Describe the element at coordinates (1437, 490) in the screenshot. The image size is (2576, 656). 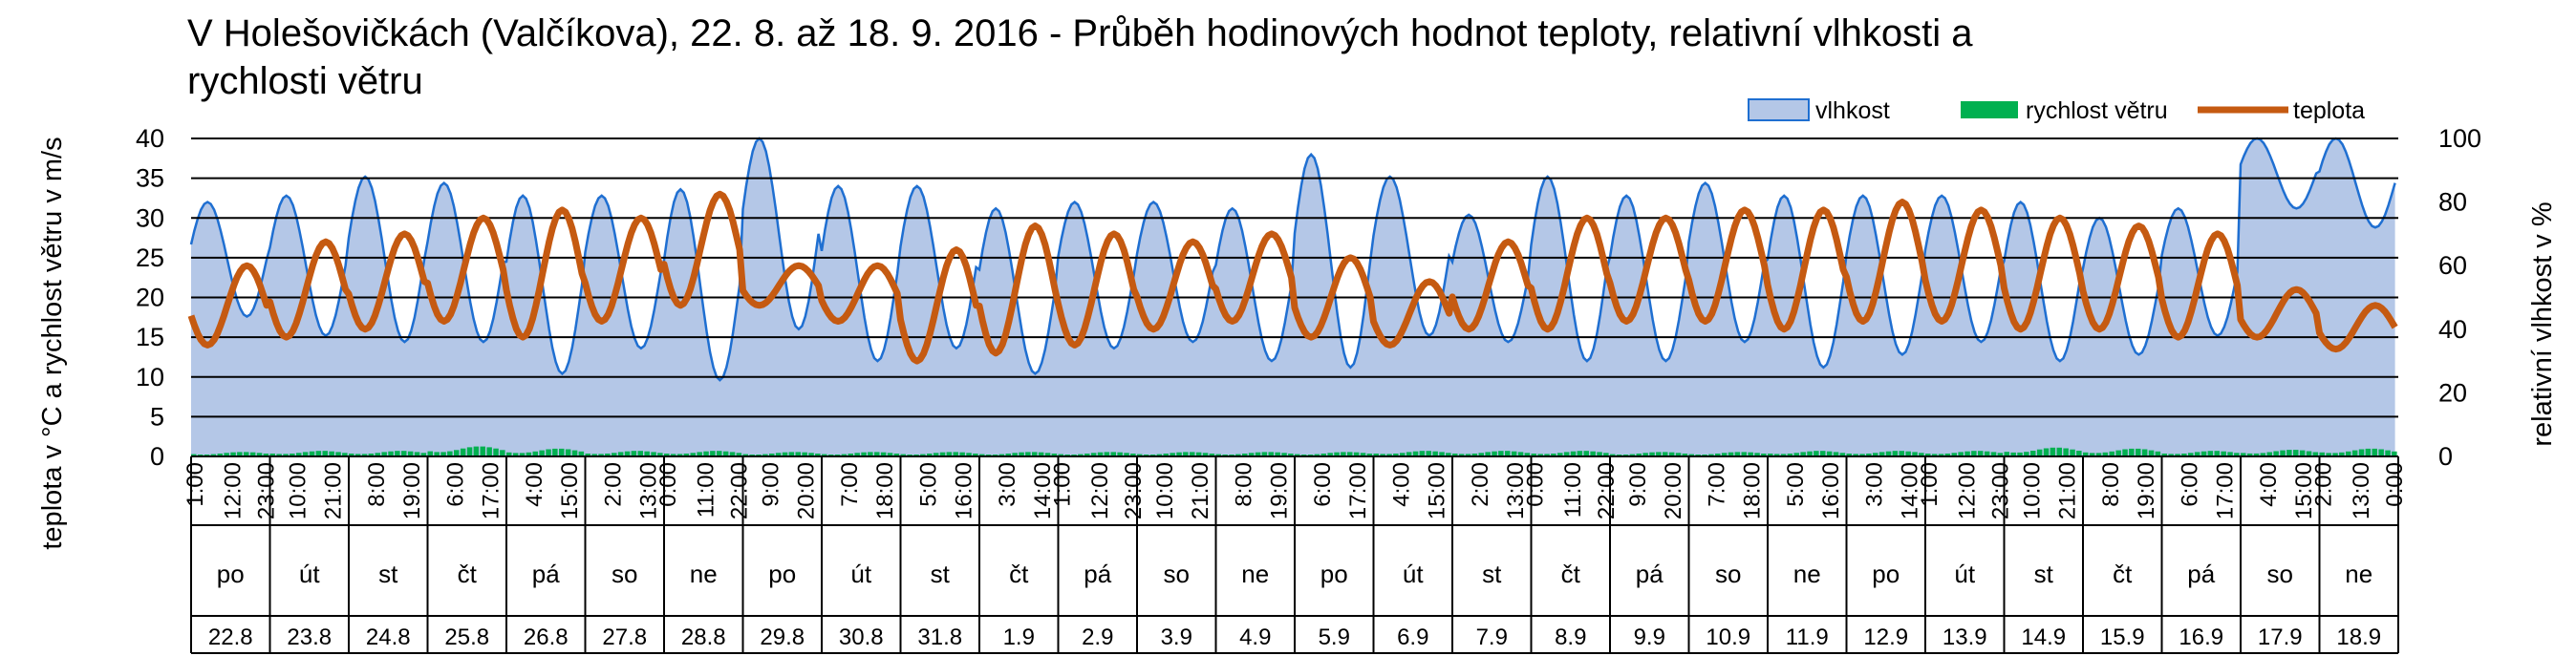
I see `hour-tick-label: 15:00` at that location.